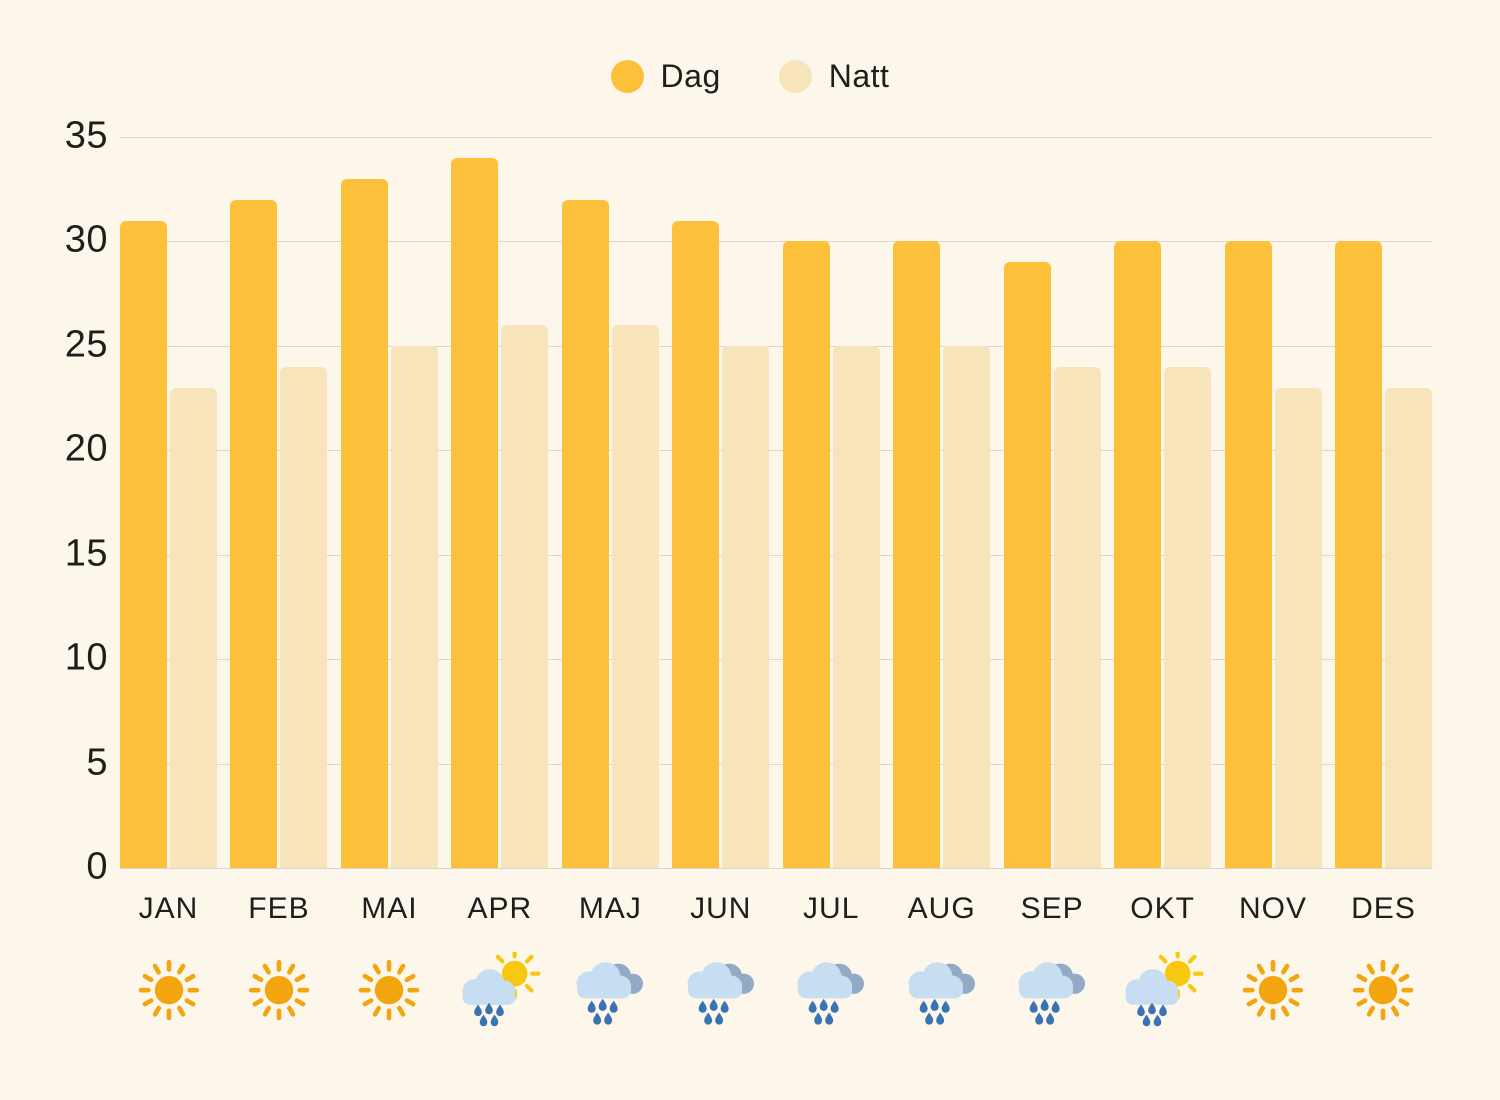 Image resolution: width=1500 pixels, height=1100 pixels. Describe the element at coordinates (304, 617) in the screenshot. I see `bar-natt-feb` at that location.